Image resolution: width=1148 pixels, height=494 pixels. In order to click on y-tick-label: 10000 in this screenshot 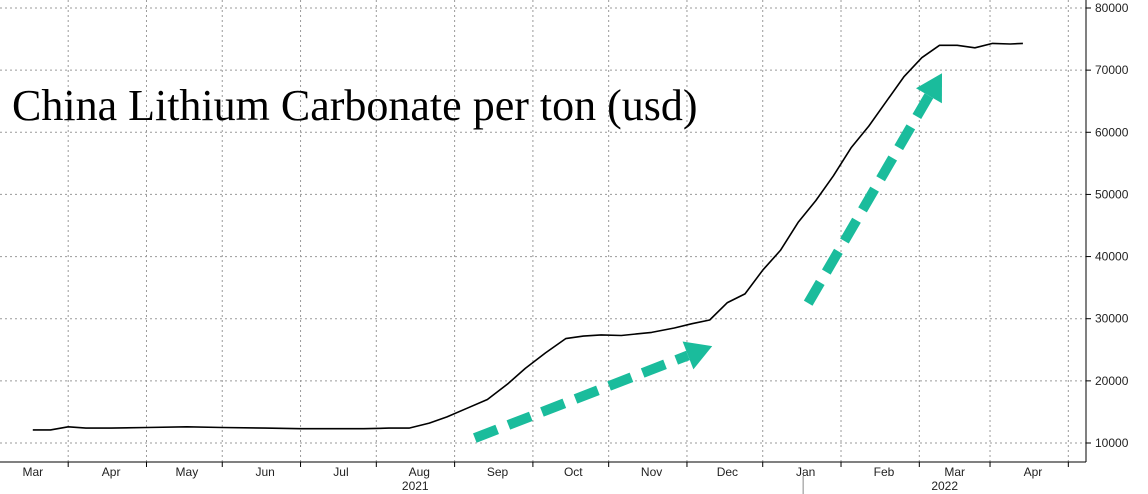, I will do `click(1112, 443)`.